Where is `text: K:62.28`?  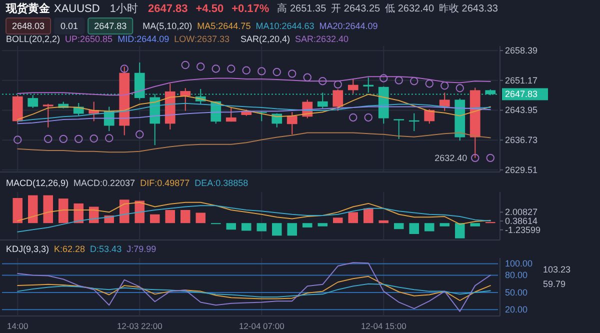
text: K:62.28 is located at coordinates (70, 249).